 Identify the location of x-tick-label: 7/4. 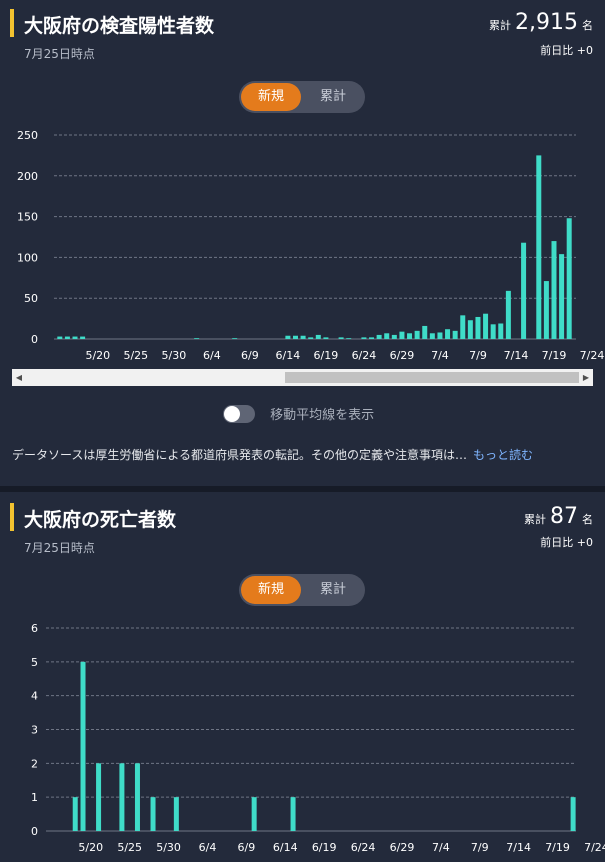
(441, 847).